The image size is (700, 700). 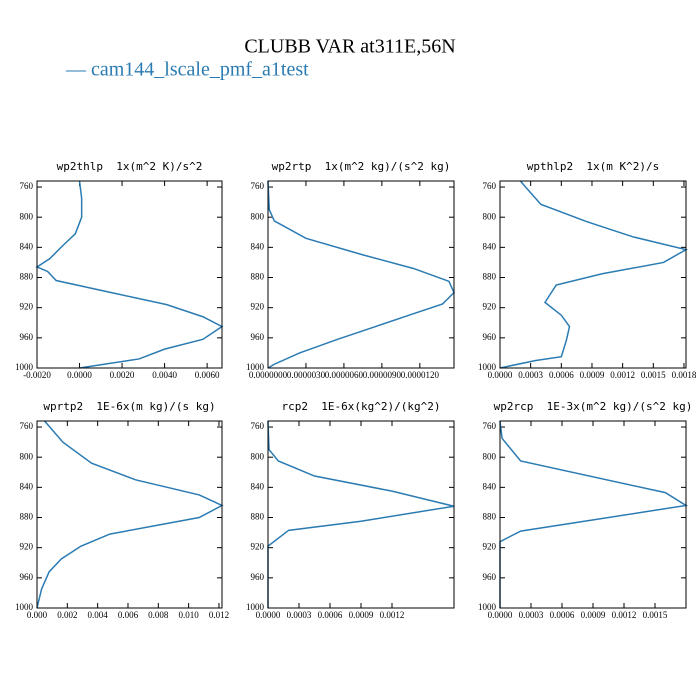 What do you see at coordinates (361, 166) in the screenshot?
I see `panel-title: wp2rtp 1x(m^2 kg)/(s^2 kg)` at bounding box center [361, 166].